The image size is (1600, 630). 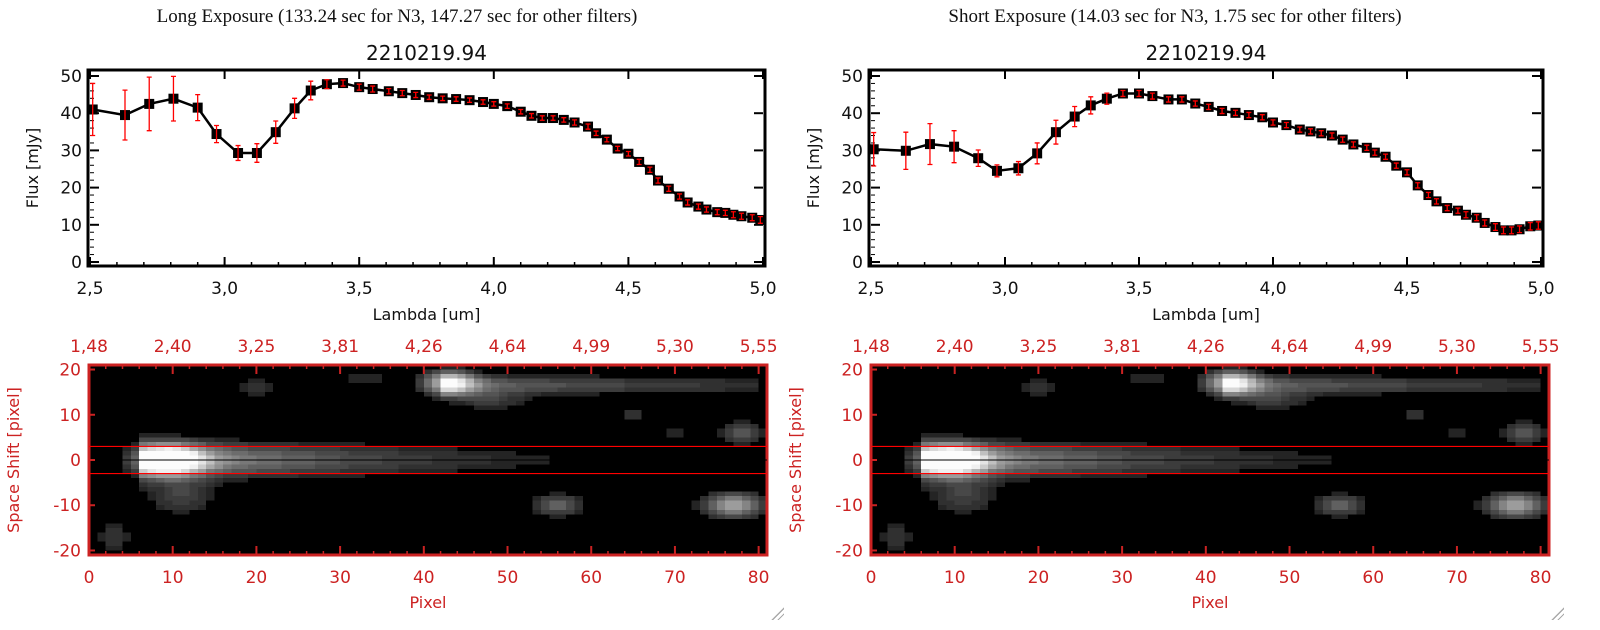 What do you see at coordinates (1206, 53) in the screenshot?
I see `plot-title: 2210219.94` at bounding box center [1206, 53].